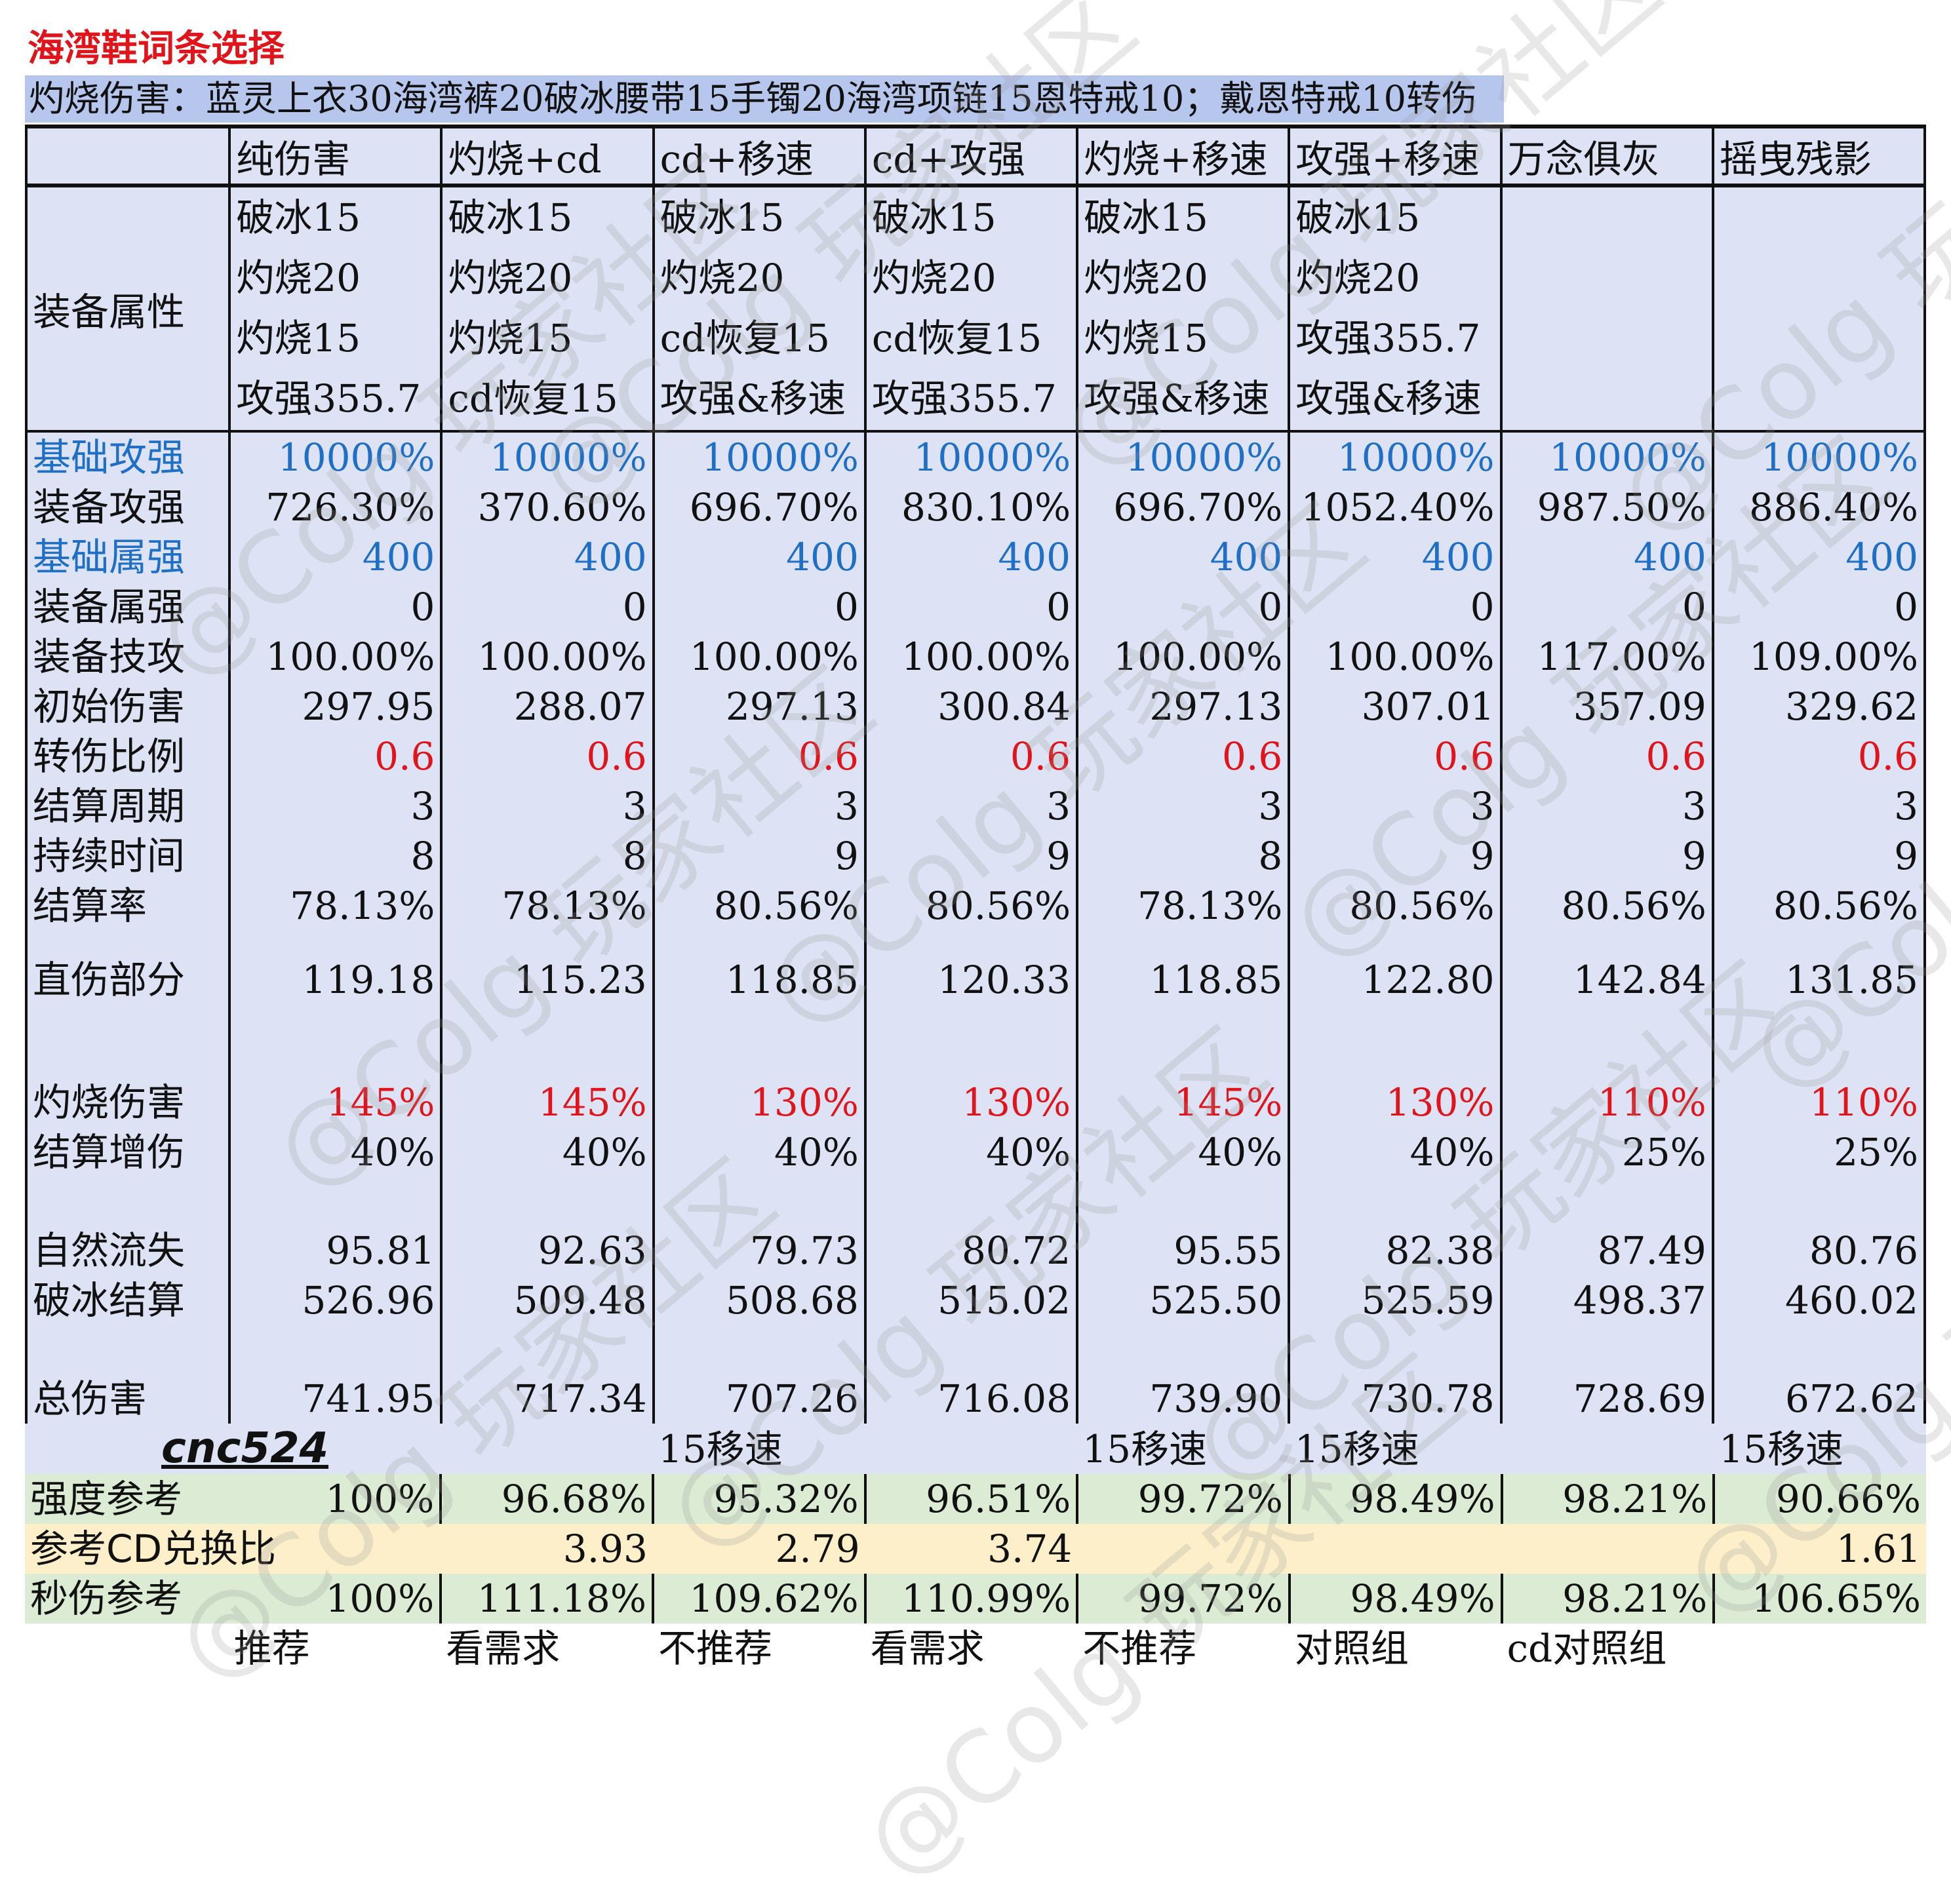 This screenshot has height=1904, width=1951. I want to click on value-cell: 130%, so click(1395, 1078).